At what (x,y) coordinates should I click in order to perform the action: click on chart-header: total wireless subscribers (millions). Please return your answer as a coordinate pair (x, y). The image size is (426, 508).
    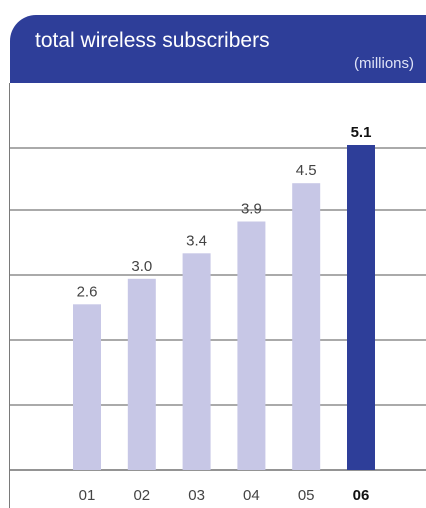
    Looking at the image, I should click on (218, 49).